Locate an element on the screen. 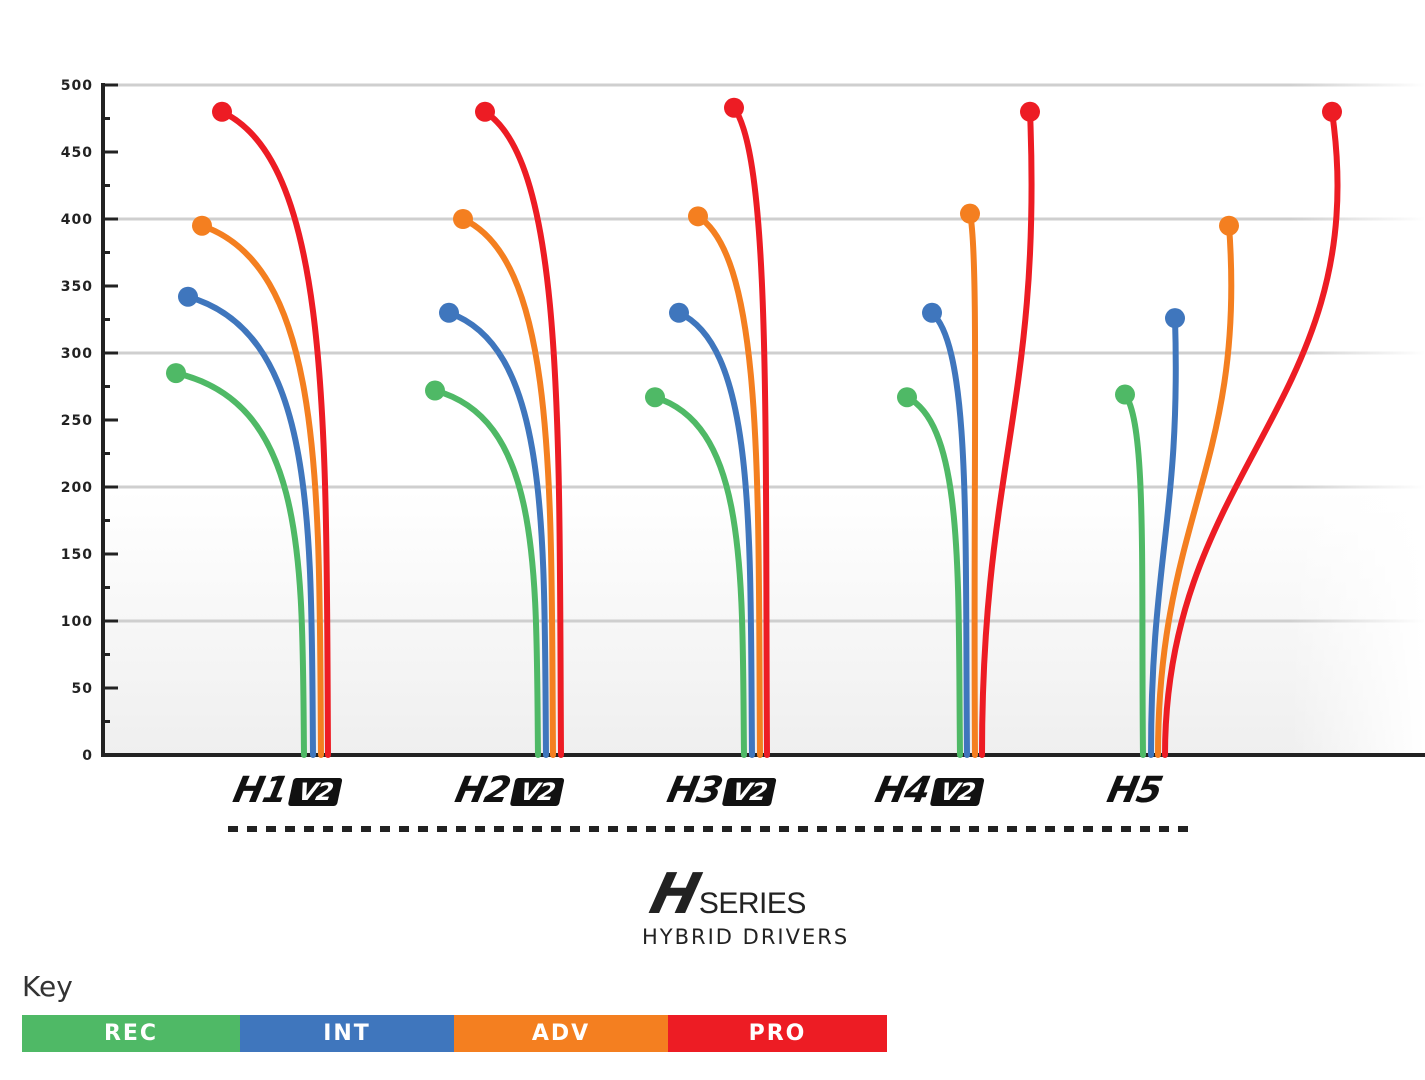 The height and width of the screenshot is (1080, 1425). y-tick-label: 250 is located at coordinates (77, 421).